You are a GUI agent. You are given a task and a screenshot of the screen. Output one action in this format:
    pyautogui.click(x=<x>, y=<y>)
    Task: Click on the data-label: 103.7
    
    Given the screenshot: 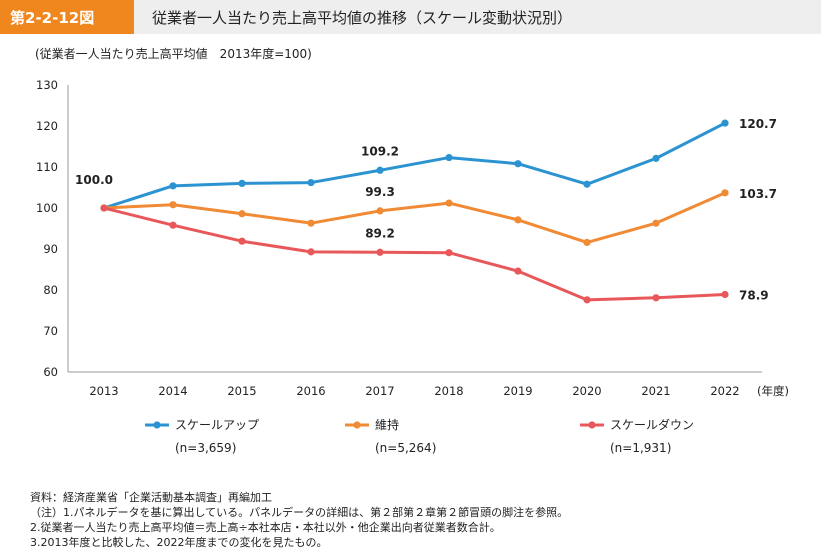 What is the action you would take?
    pyautogui.click(x=758, y=194)
    